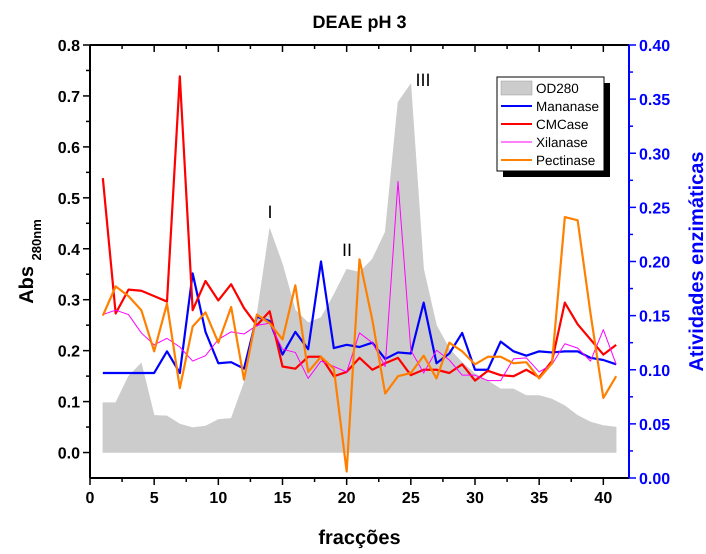 This screenshot has width=706, height=554. What do you see at coordinates (218, 498) in the screenshot?
I see `x-tick-label: 10` at bounding box center [218, 498].